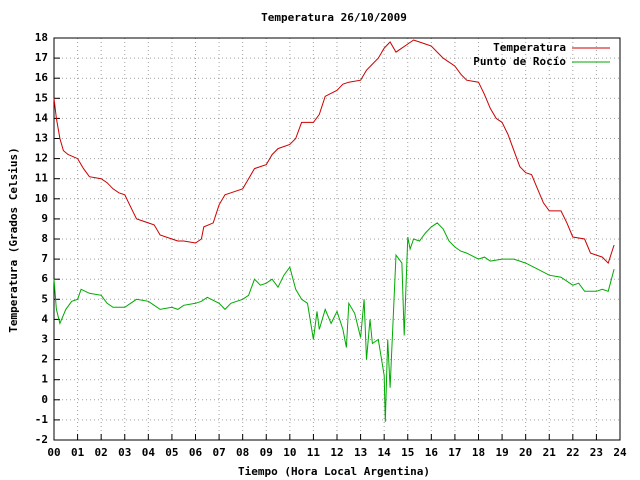 Image resolution: width=640 pixels, height=480 pixels. What do you see at coordinates (44, 278) in the screenshot?
I see `y-tick-label: 6` at bounding box center [44, 278].